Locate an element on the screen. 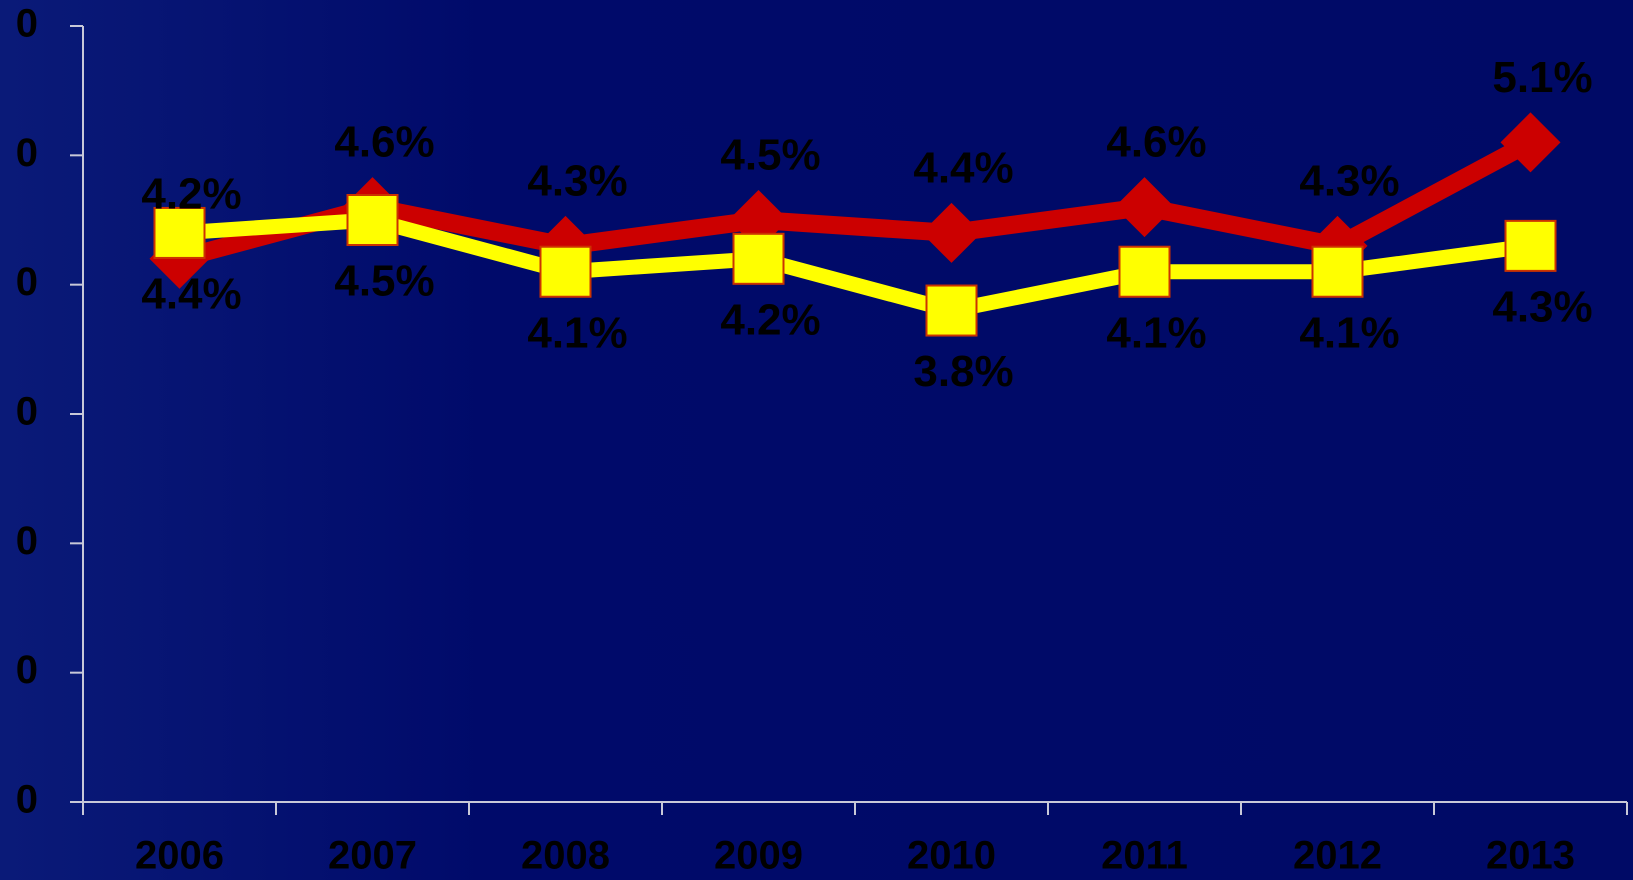  x-tick-label: 2009 is located at coordinates (758, 856).